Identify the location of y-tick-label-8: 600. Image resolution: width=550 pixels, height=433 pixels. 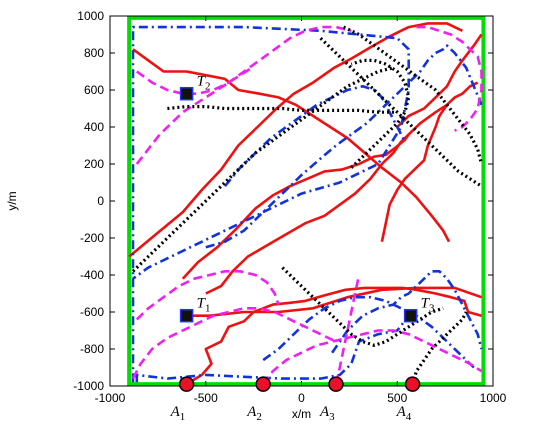
(94, 90).